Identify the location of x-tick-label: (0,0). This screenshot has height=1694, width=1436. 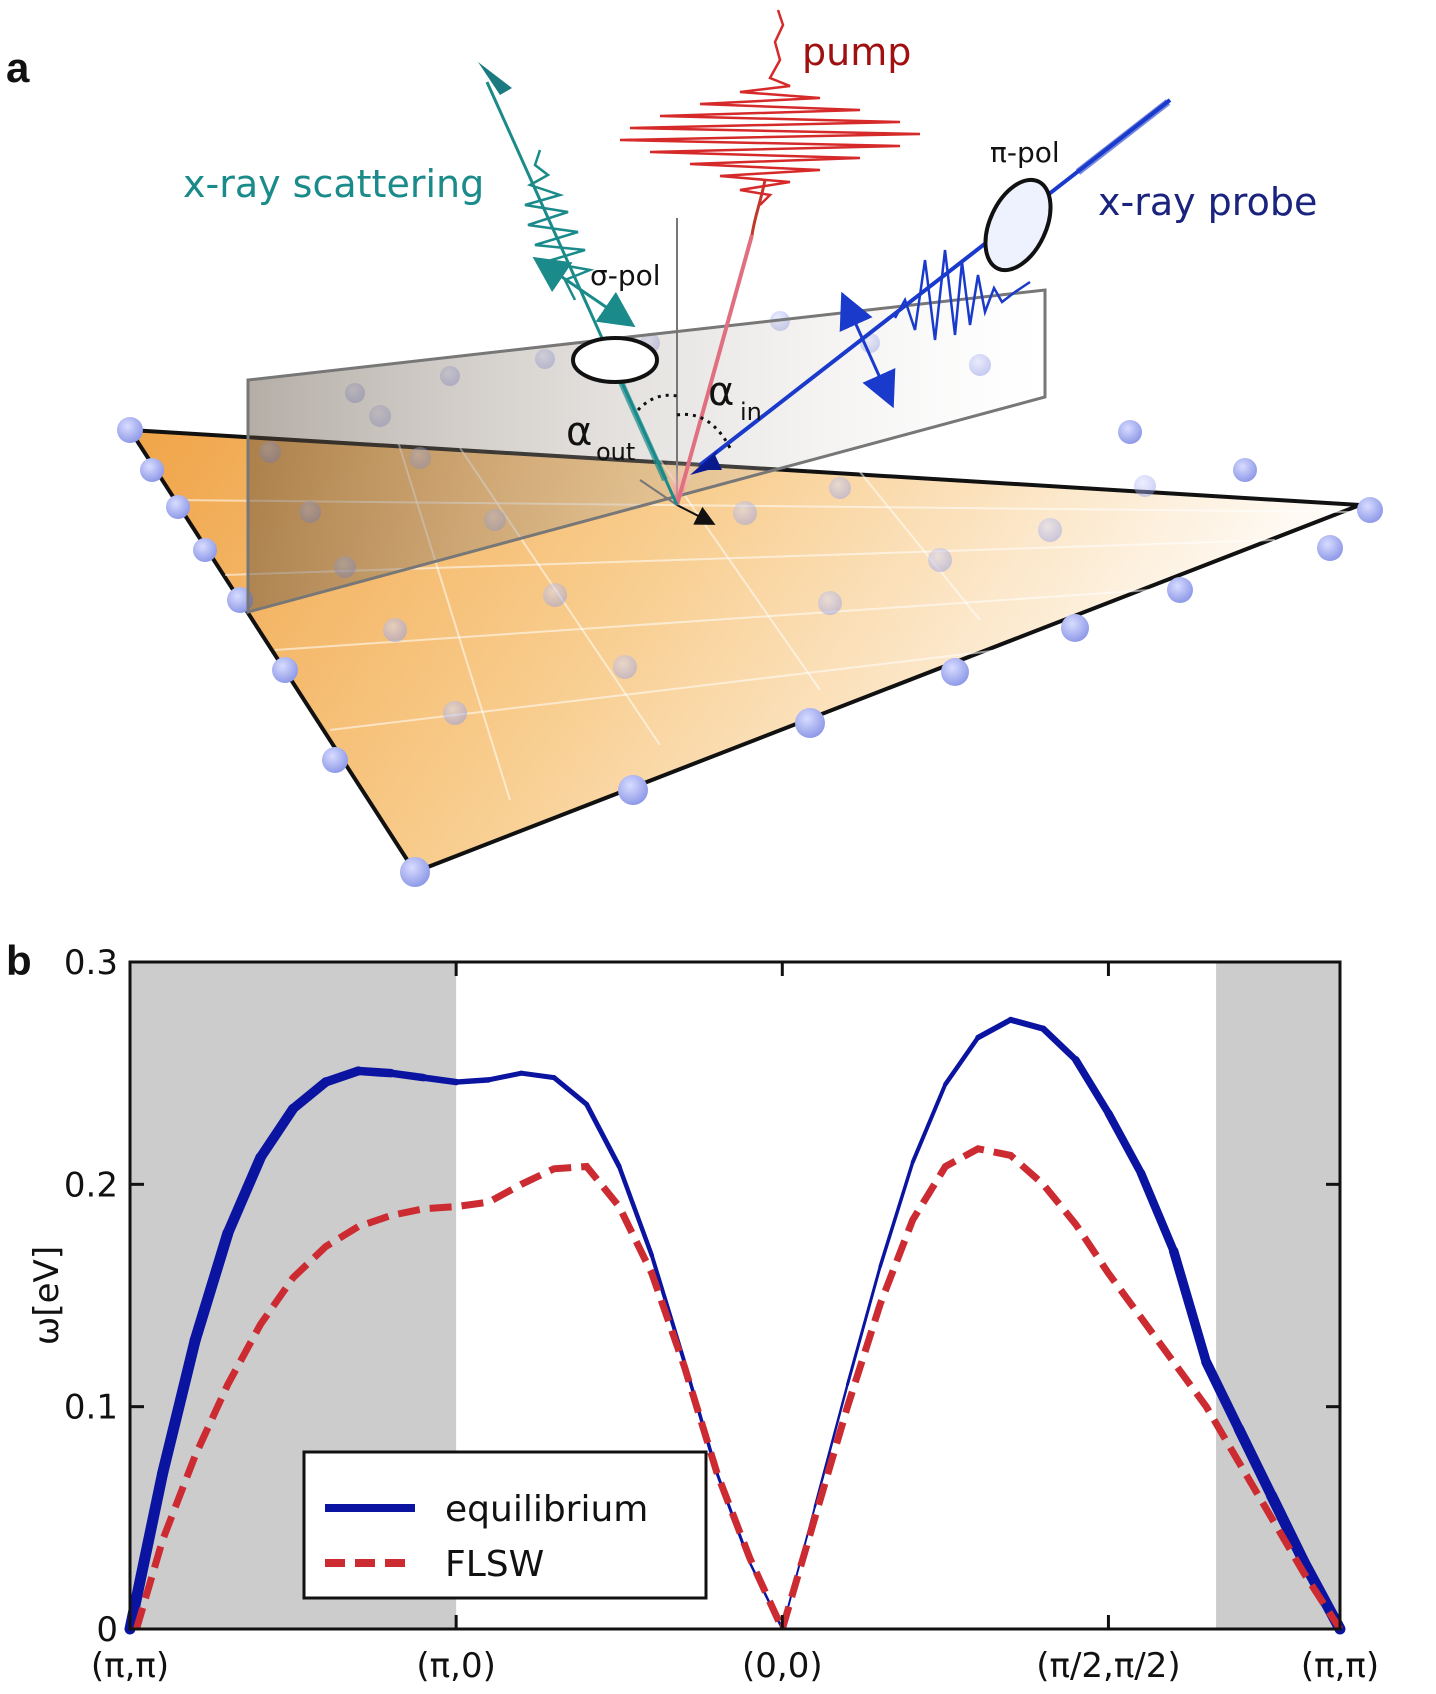
(782, 1666).